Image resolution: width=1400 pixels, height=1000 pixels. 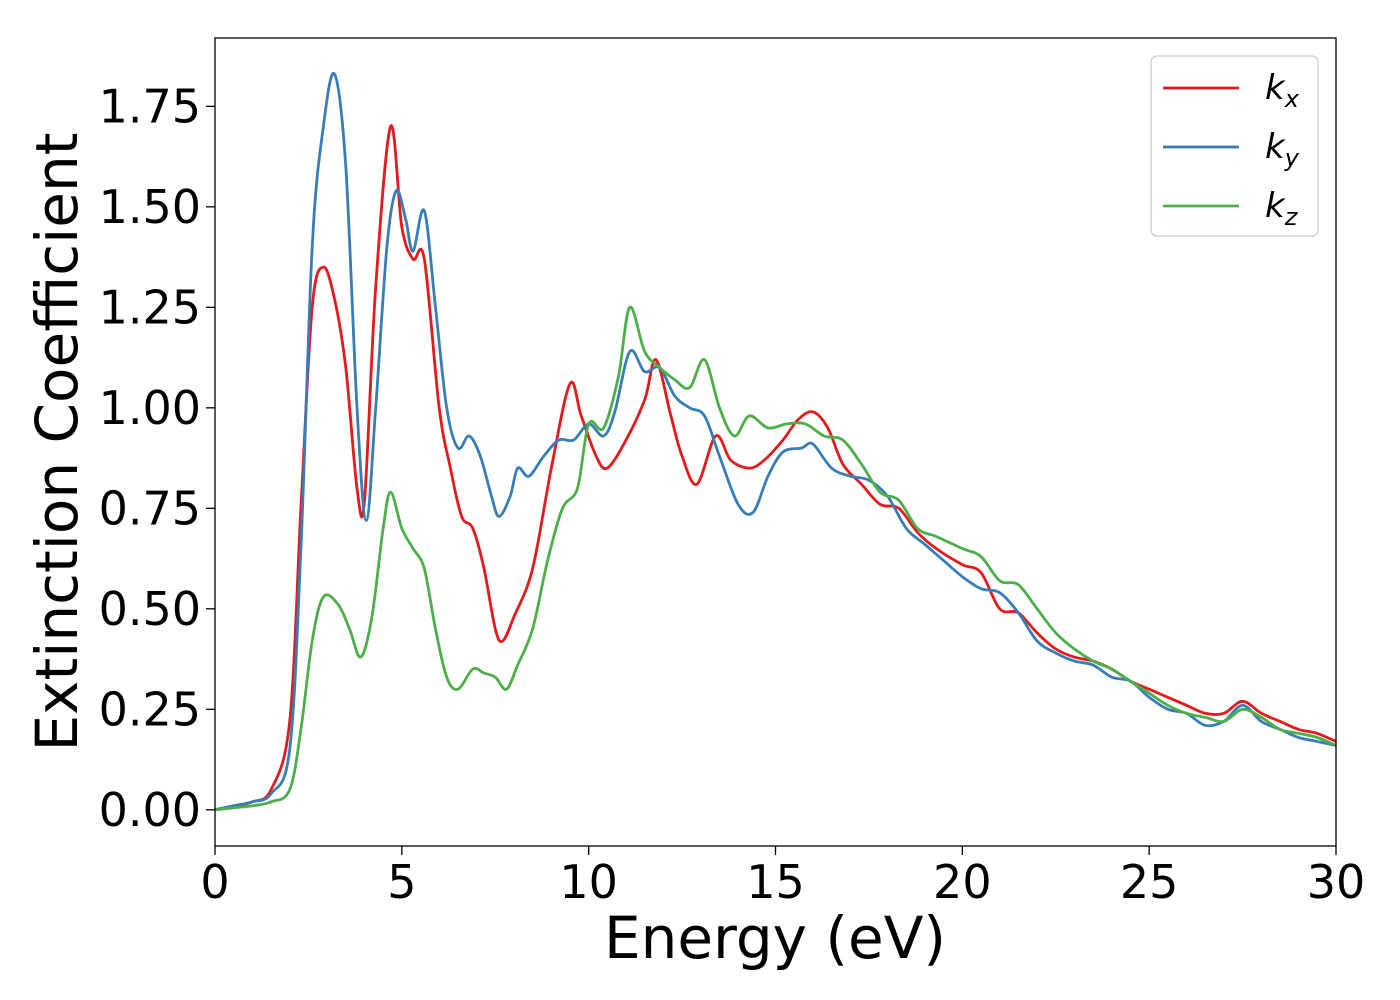 What do you see at coordinates (150, 207) in the screenshot?
I see `y-tick-label: 1.50` at bounding box center [150, 207].